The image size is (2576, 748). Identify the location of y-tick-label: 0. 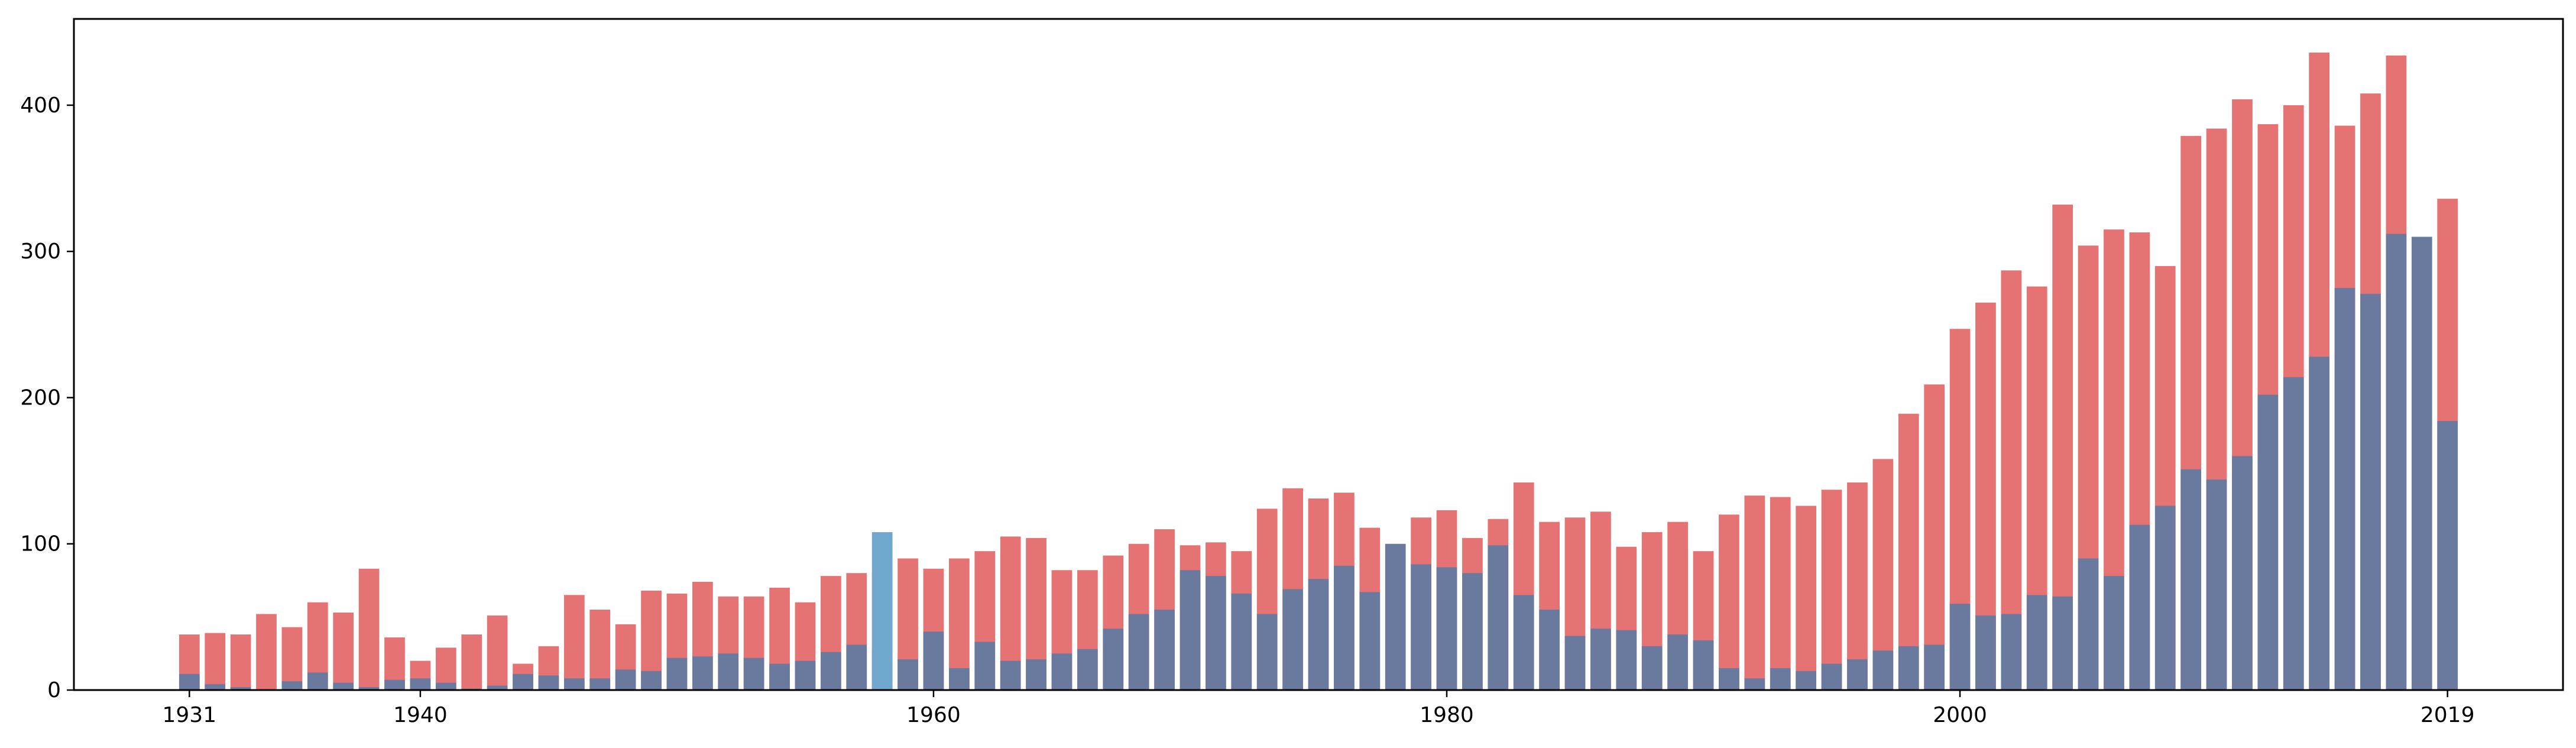
(54, 690).